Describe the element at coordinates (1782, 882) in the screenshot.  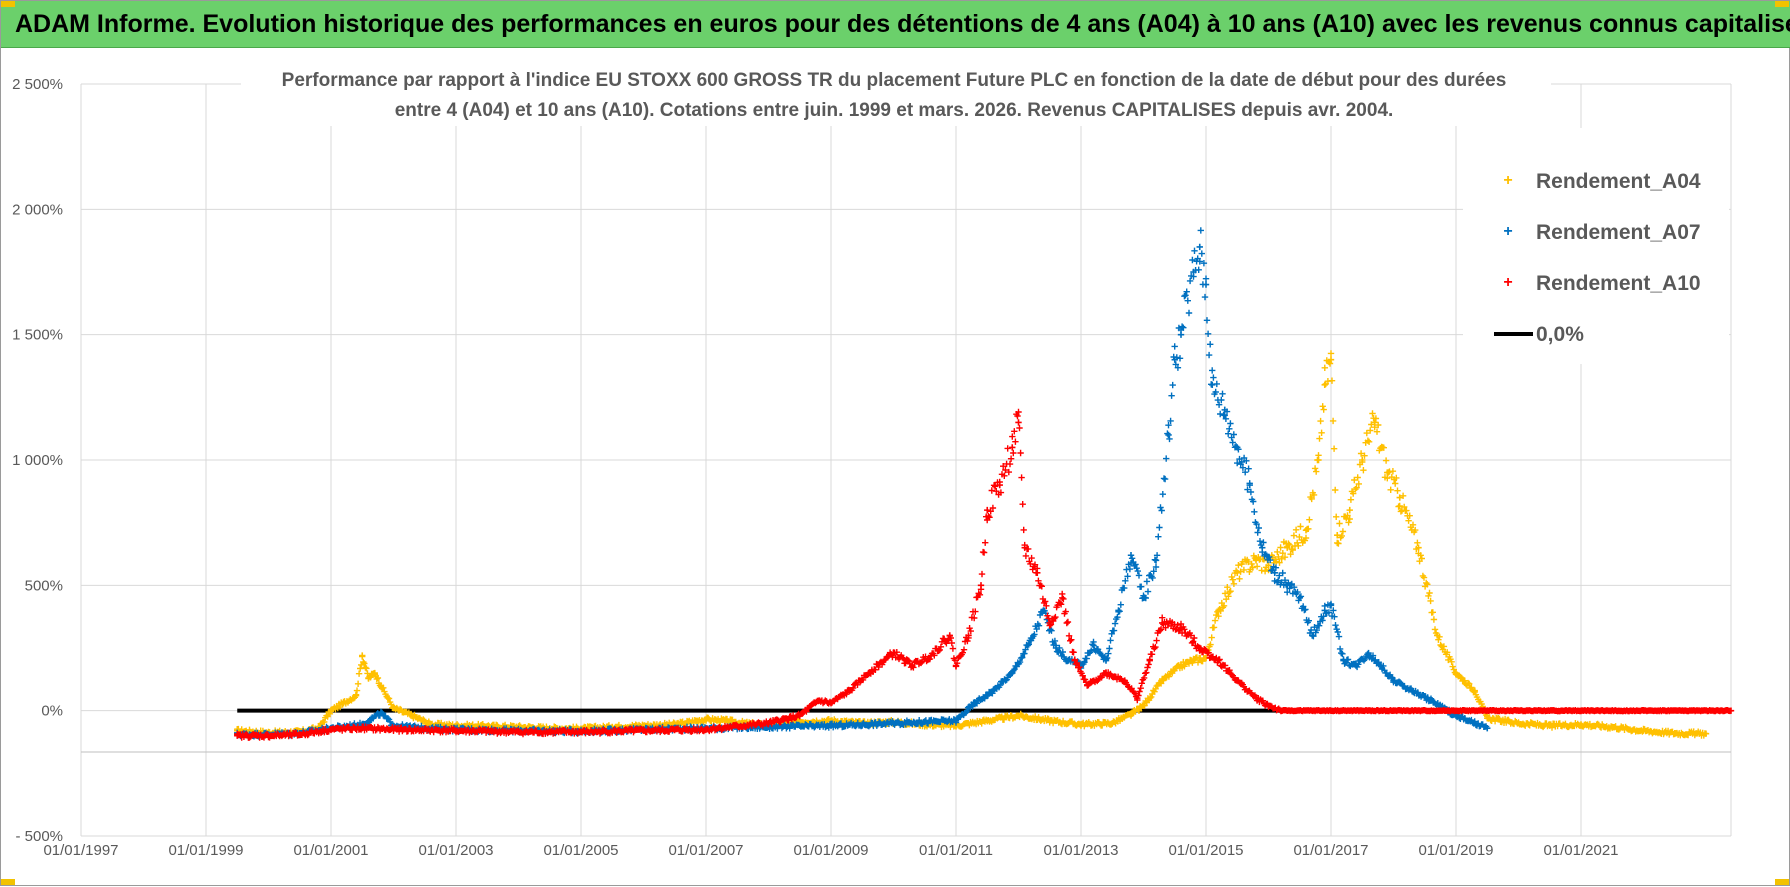
I see `corner-accent-bottom-right` at that location.